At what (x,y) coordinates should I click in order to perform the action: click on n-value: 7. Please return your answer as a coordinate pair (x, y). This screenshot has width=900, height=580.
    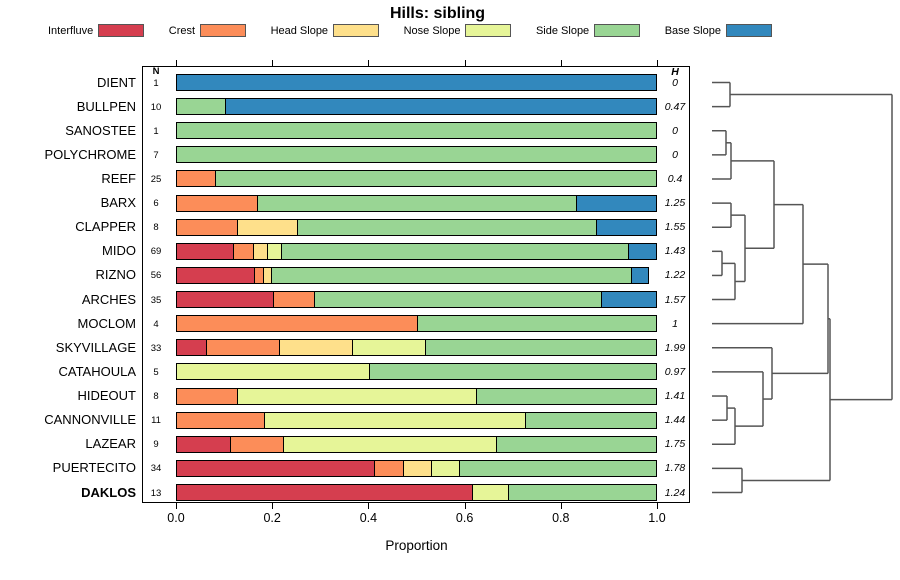
    Looking at the image, I should click on (156, 155).